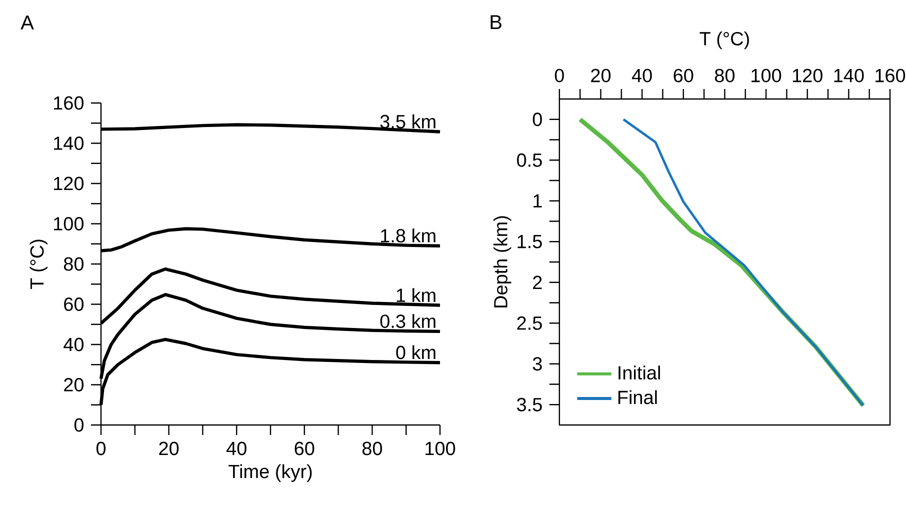 The image size is (906, 505). What do you see at coordinates (69, 183) in the screenshot?
I see `y-tick-label: 120` at bounding box center [69, 183].